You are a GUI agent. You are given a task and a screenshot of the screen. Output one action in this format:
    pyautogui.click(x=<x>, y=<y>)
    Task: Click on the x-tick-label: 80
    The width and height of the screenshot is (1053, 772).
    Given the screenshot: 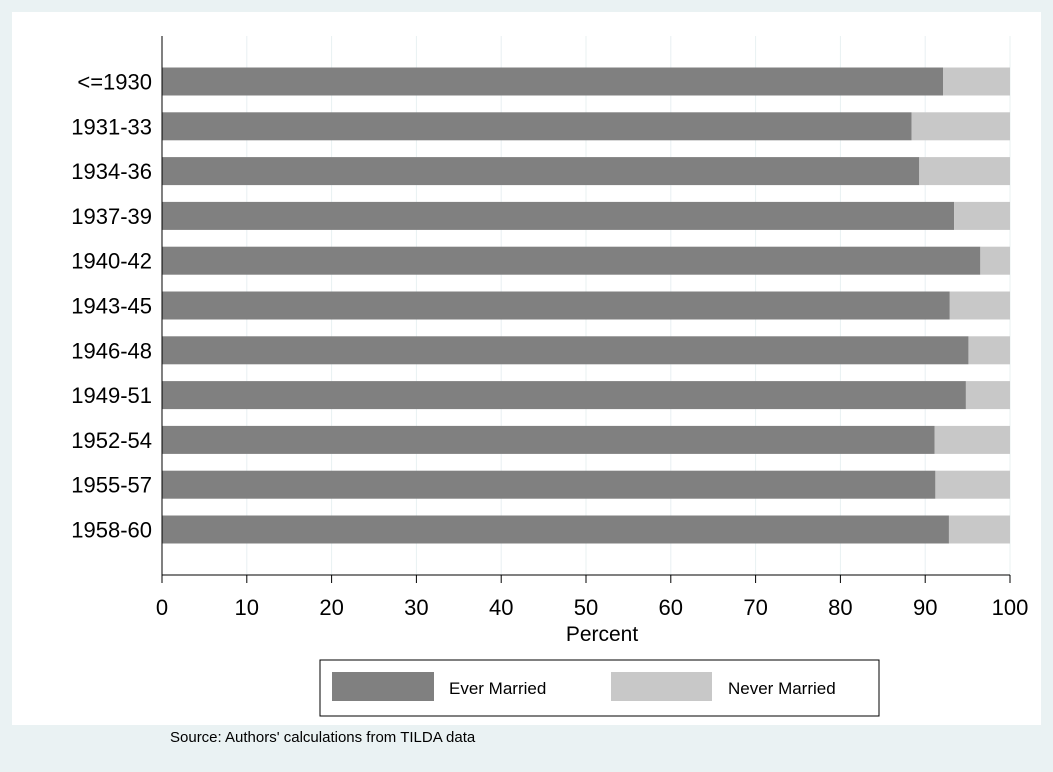 What is the action you would take?
    pyautogui.click(x=840, y=607)
    